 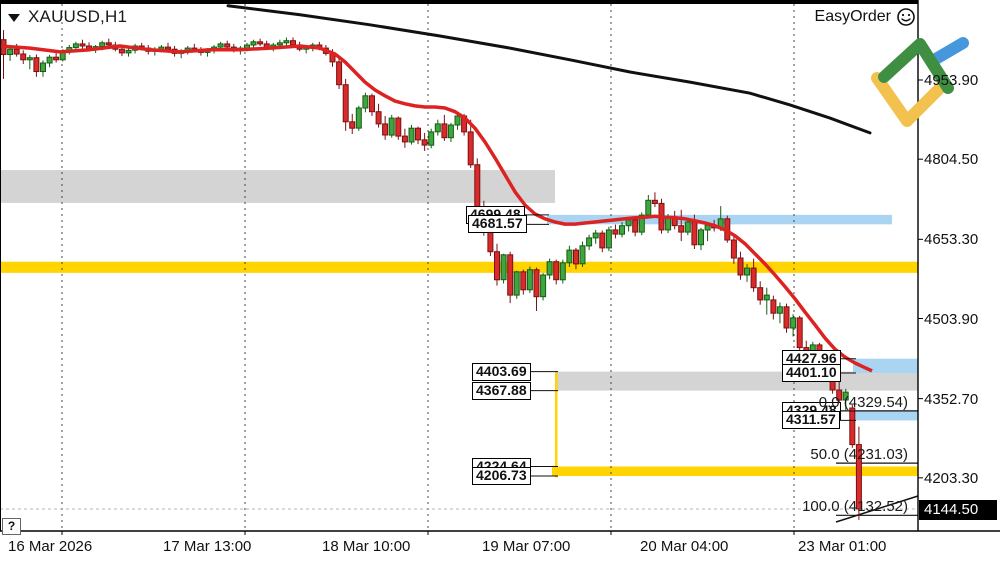 What do you see at coordinates (556, 424) in the screenshot?
I see `zone-left-edge-line` at bounding box center [556, 424].